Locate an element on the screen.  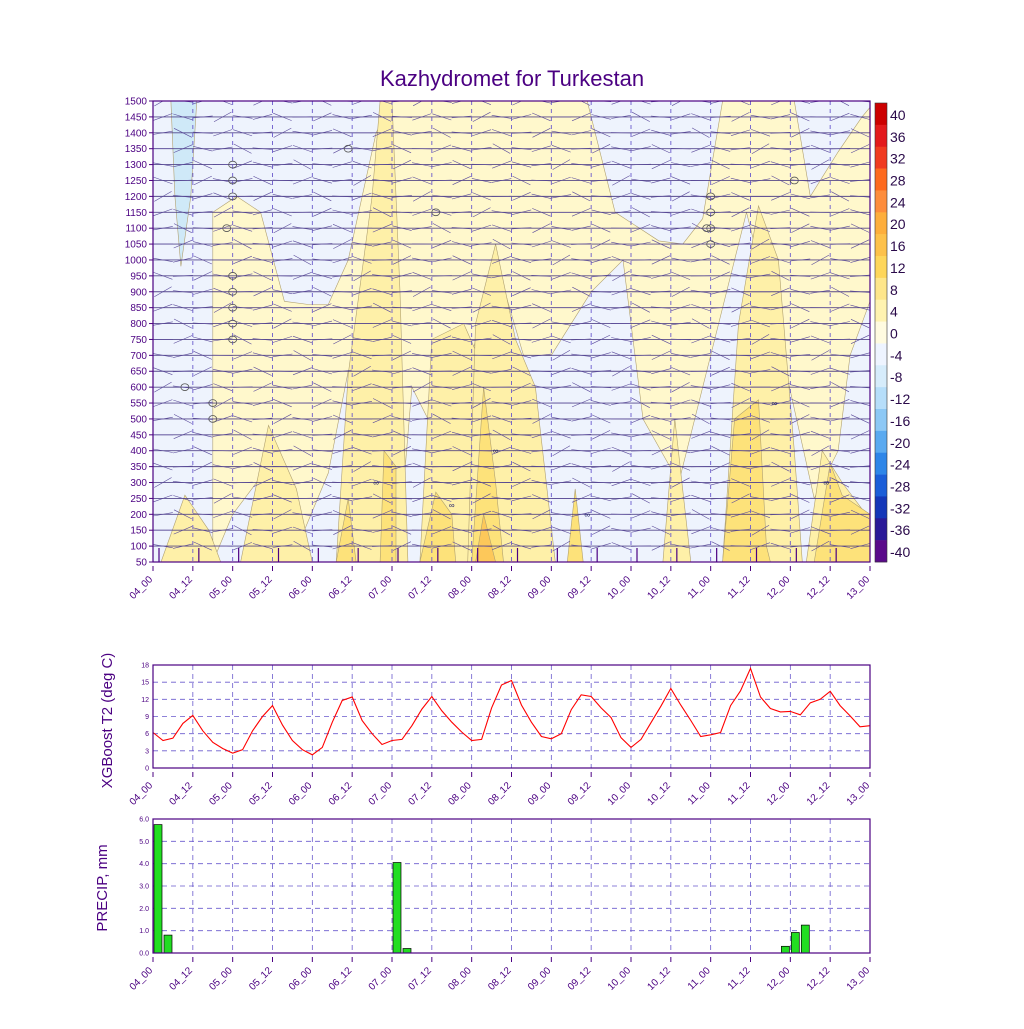
x-tick-label: 04_12 is located at coordinates (182, 794).